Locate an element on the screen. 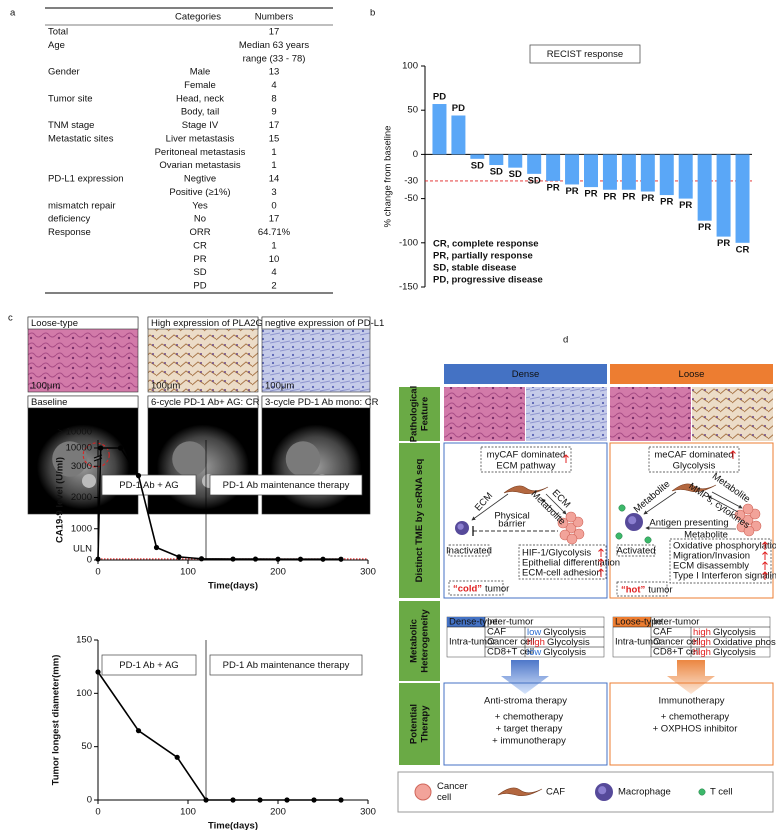 This screenshot has height=830, width=776. feature-text: HIF-1/Glycolysis is located at coordinates (556, 553).